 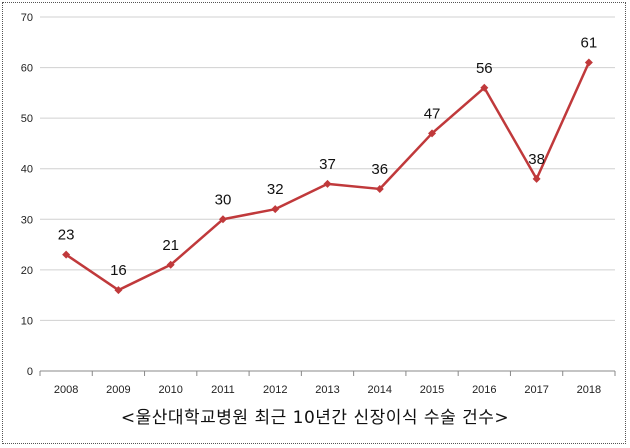 What do you see at coordinates (27, 18) in the screenshot?
I see `y-tick-label: 70` at bounding box center [27, 18].